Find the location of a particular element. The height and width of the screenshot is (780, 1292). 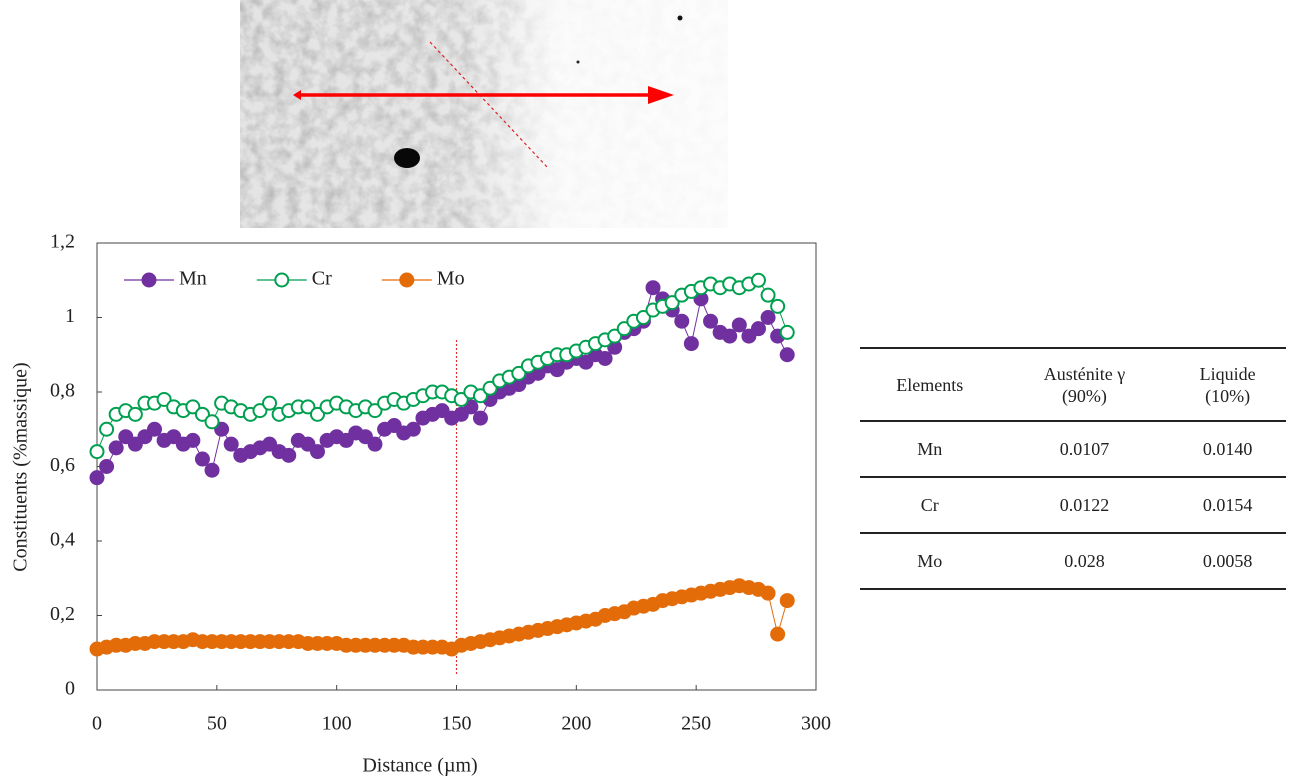

y-tick-label: 0,6 is located at coordinates (62, 465).